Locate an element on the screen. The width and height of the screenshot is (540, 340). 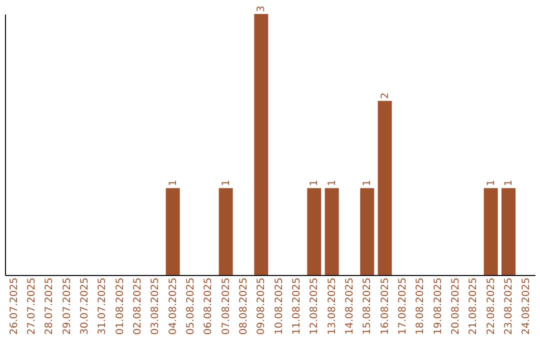
x-tick-label: 05.08.2025 is located at coordinates (191, 306).